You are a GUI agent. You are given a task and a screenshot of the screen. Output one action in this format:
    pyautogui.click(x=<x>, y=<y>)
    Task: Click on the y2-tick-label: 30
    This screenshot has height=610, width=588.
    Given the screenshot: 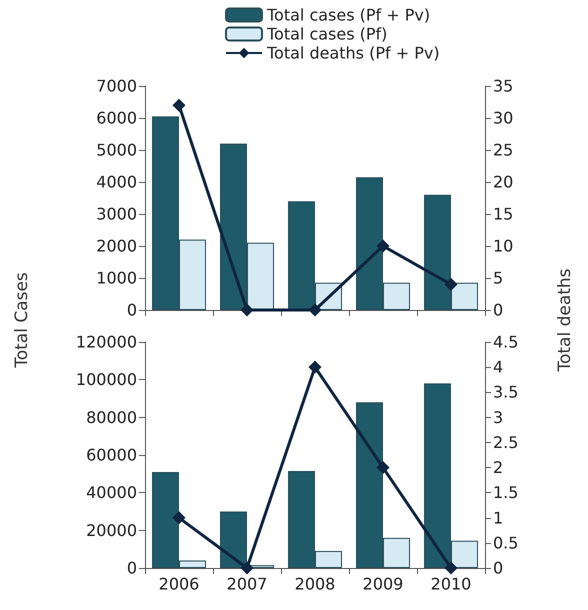 What is the action you would take?
    pyautogui.click(x=503, y=118)
    